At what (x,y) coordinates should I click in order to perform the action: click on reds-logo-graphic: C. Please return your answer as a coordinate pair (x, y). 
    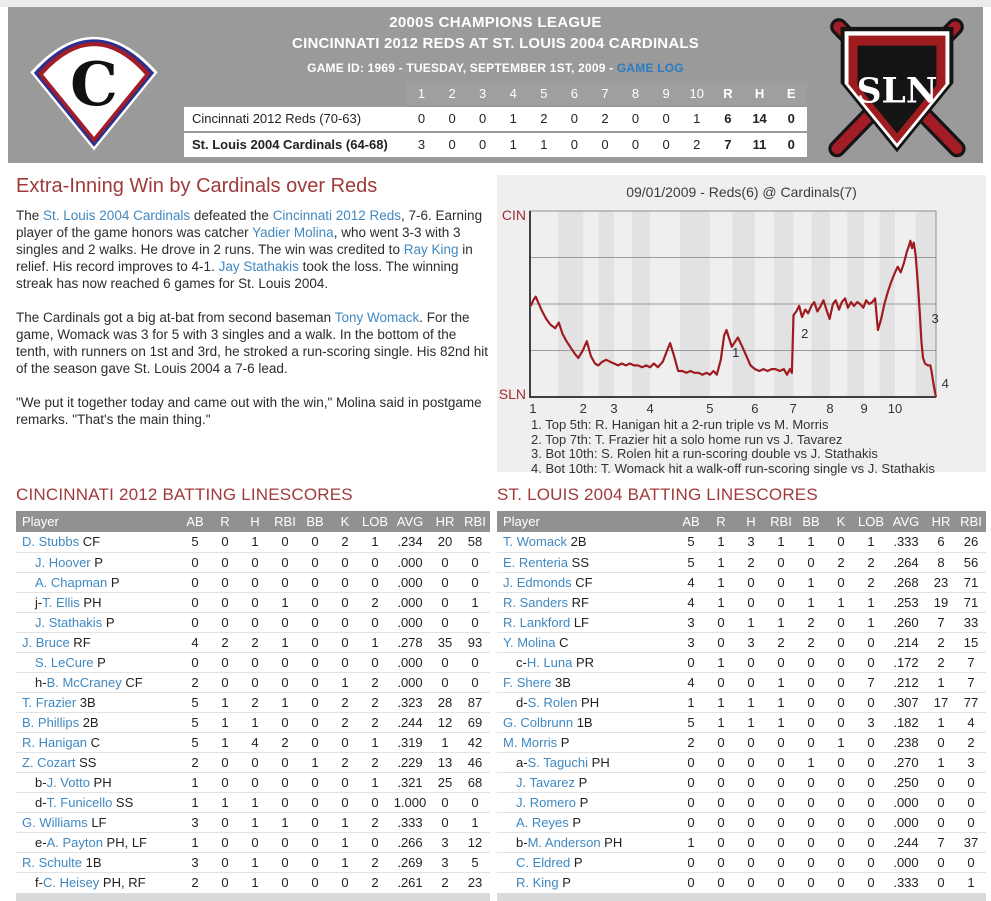
    Looking at the image, I should click on (94, 93).